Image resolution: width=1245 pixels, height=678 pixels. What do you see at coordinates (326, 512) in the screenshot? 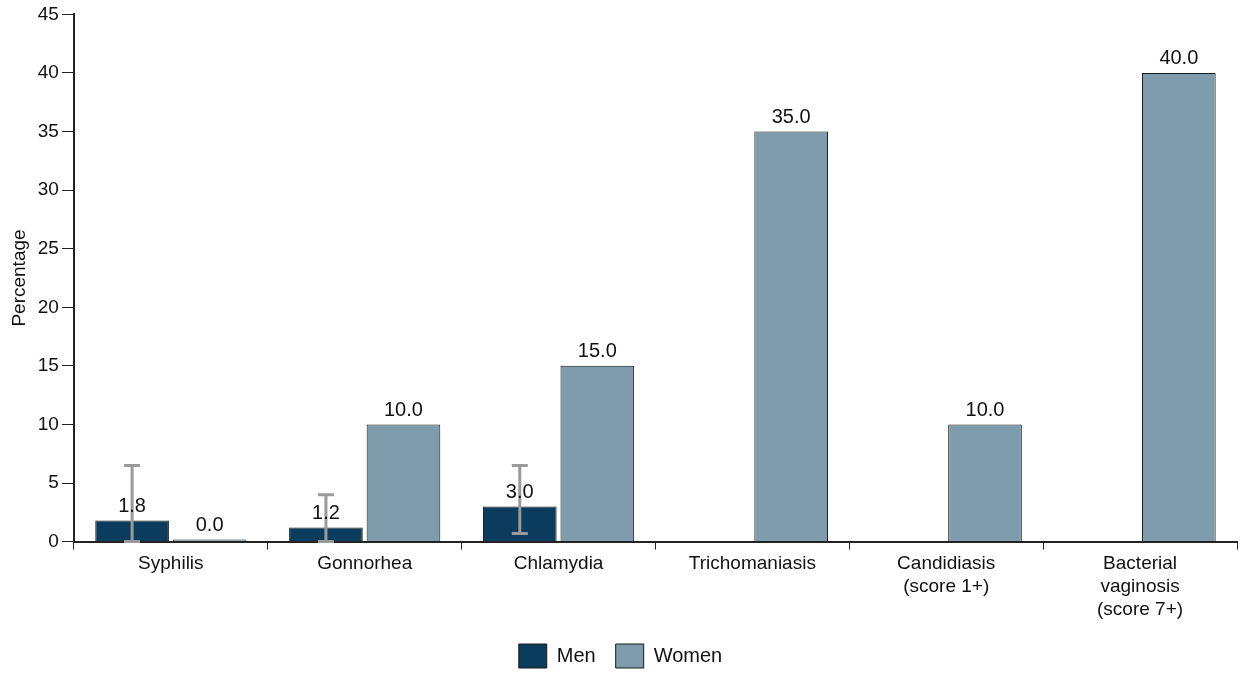
I see `data-label: 1.2` at bounding box center [326, 512].